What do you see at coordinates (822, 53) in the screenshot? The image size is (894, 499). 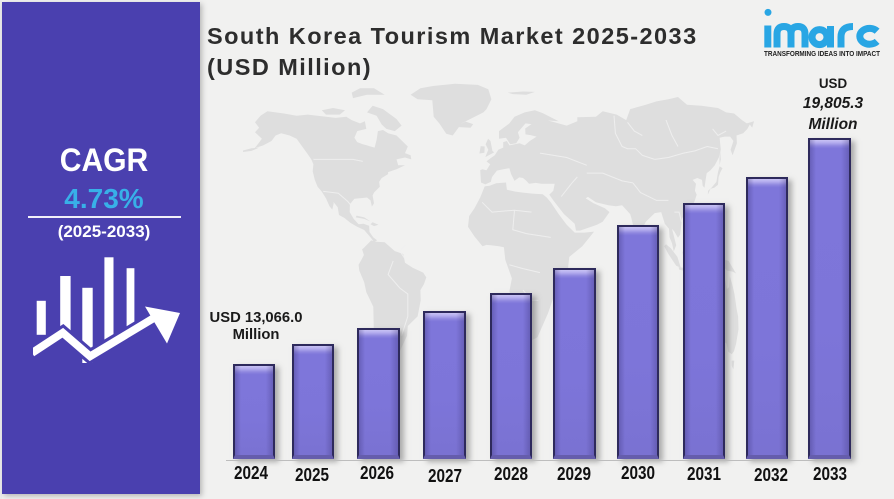 I see `svg-text: TRANSFORMING IDEAS INTO IMPACT` at bounding box center [822, 53].